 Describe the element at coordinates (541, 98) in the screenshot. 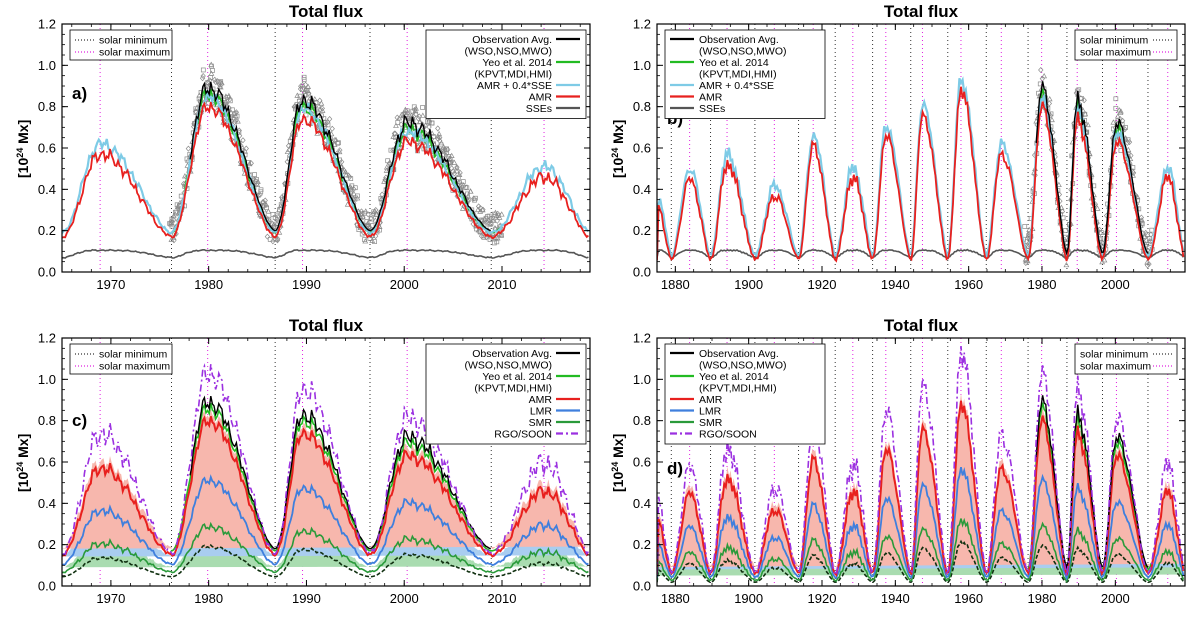

I see `legend-label: AMR` at that location.